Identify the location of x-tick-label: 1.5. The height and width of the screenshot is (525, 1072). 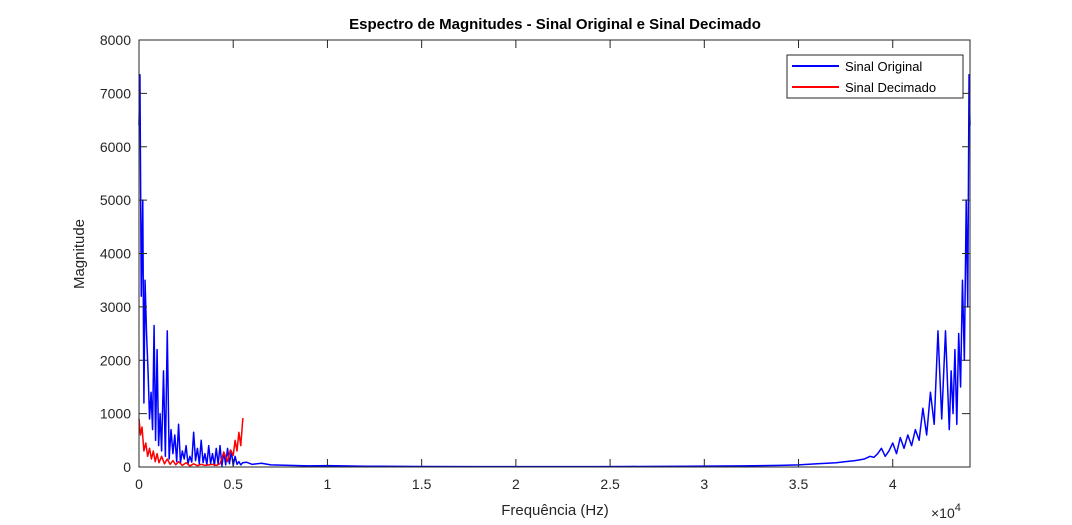
(422, 484).